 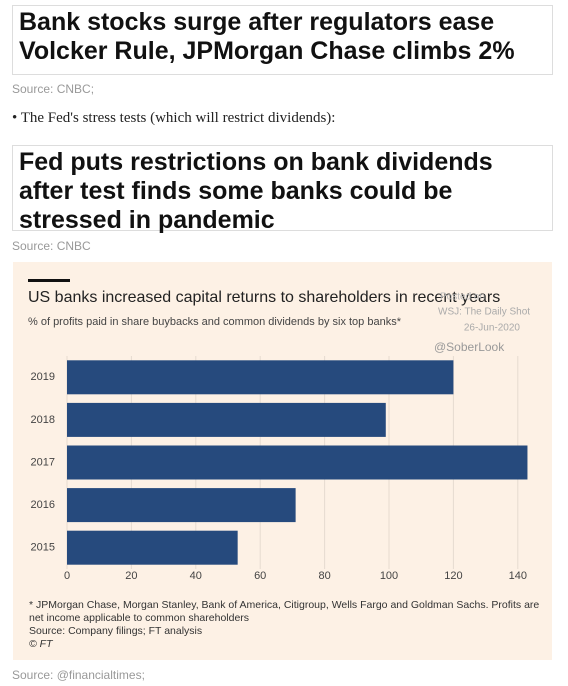 I want to click on source: Source: @financialtimes;, so click(x=78, y=675).